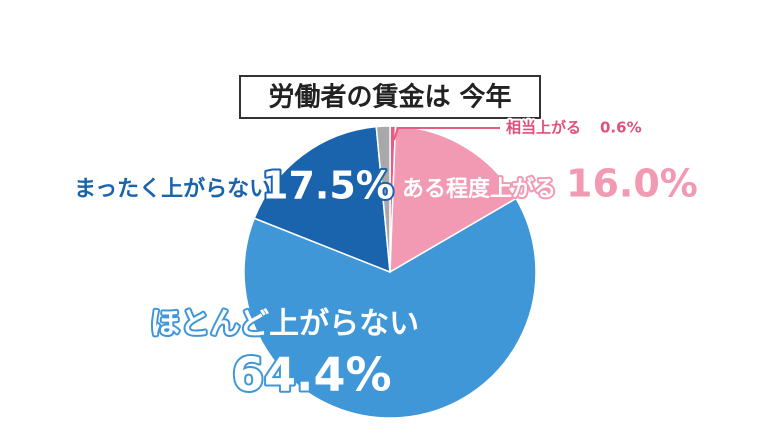 Image resolution: width=780 pixels, height=438 pixels. I want to click on value-label: 0.6%, so click(621, 128).